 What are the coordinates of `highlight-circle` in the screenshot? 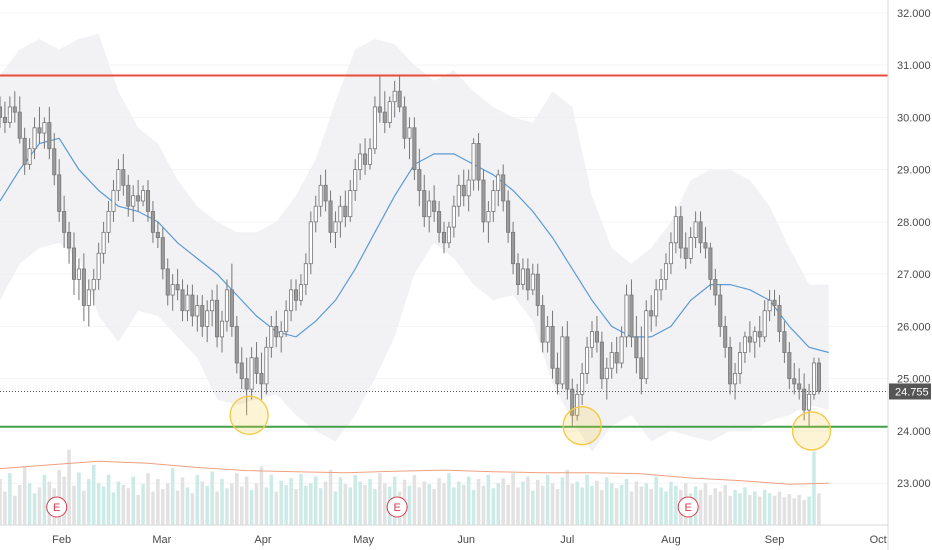 It's located at (249, 415).